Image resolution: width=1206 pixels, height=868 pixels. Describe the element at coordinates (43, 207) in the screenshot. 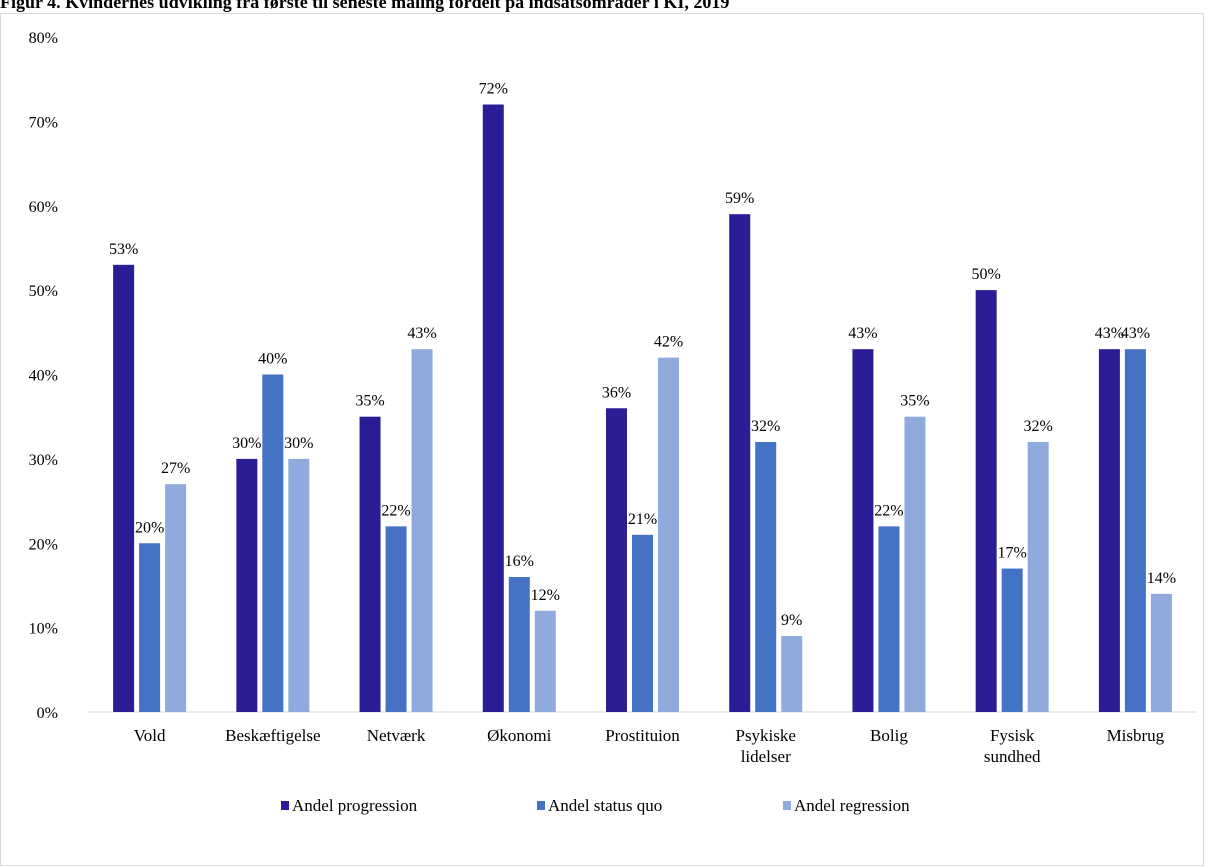

I see `y-tick-label: 60%` at that location.